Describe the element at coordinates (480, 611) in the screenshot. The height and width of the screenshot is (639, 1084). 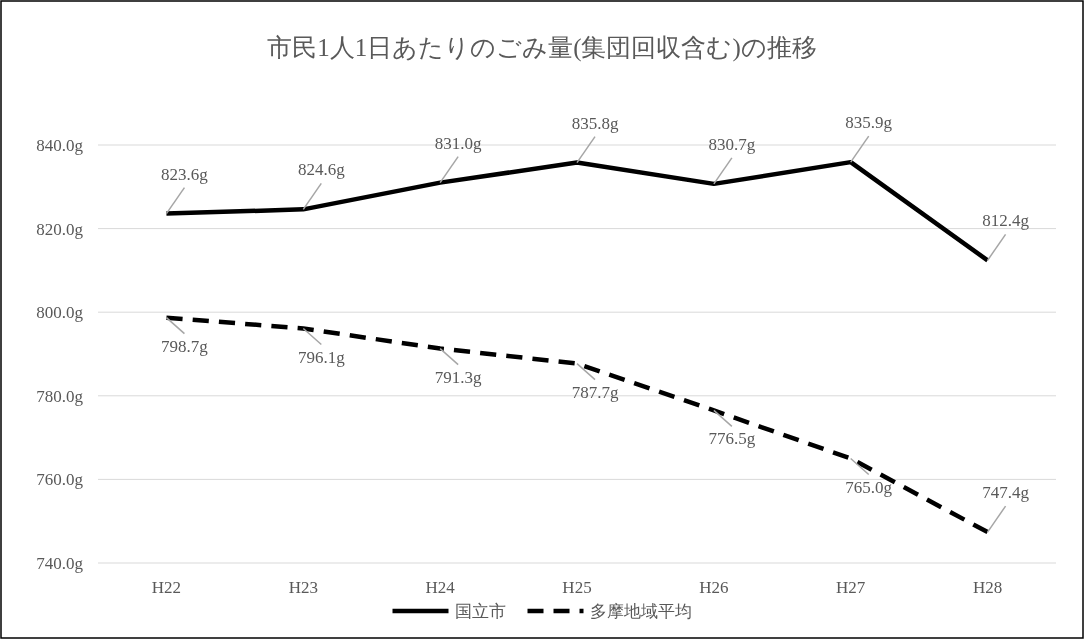
I see `legend-label: 国立市` at that location.